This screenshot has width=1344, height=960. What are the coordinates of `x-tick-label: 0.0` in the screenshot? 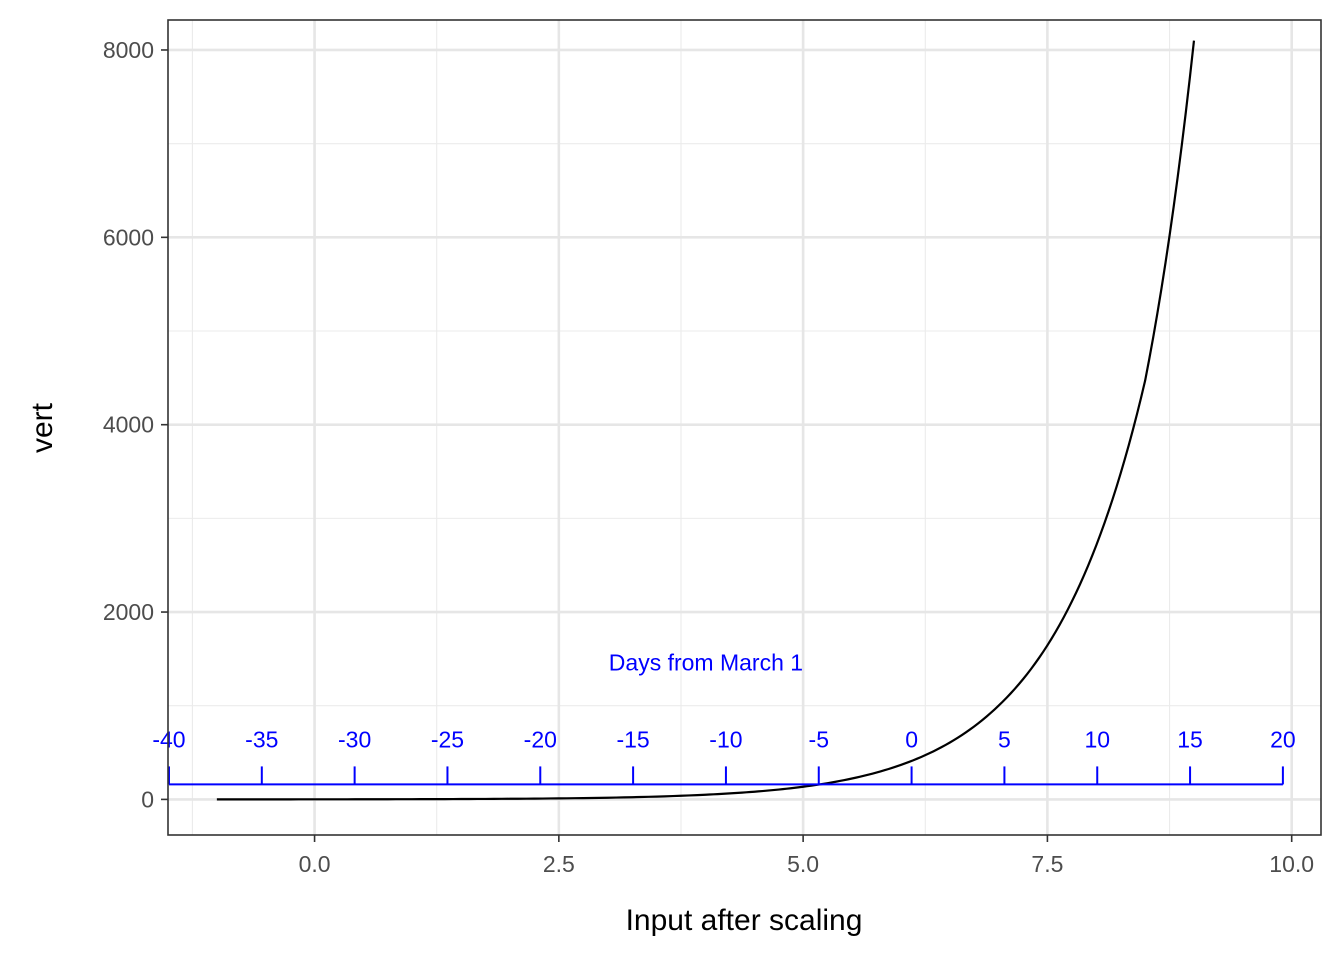 It's located at (315, 864).